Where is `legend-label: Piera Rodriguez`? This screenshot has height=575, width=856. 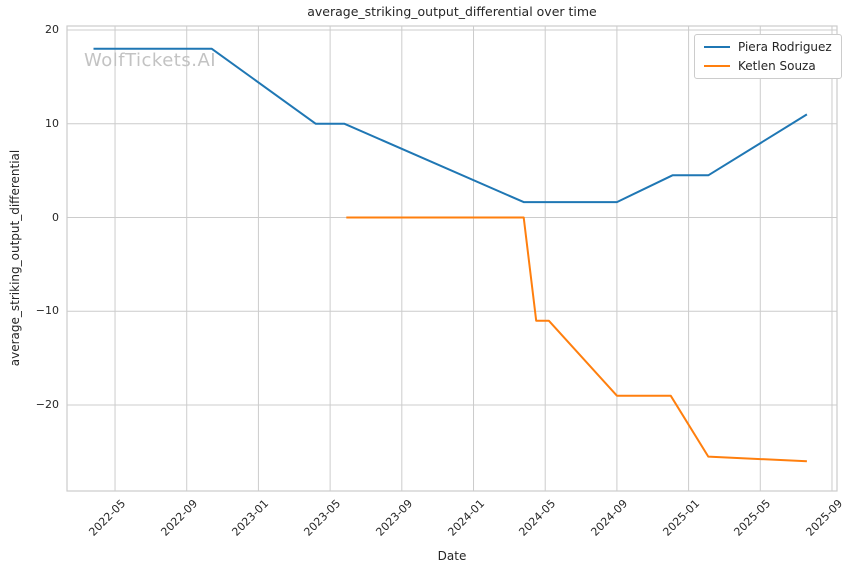 legend-label: Piera Rodriguez is located at coordinates (785, 47).